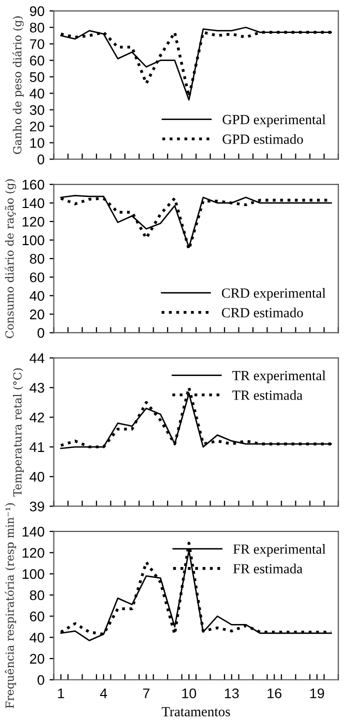 The width and height of the screenshot is (347, 727). Describe the element at coordinates (37, 387) in the screenshot. I see `y-tick-label: 43` at that location.